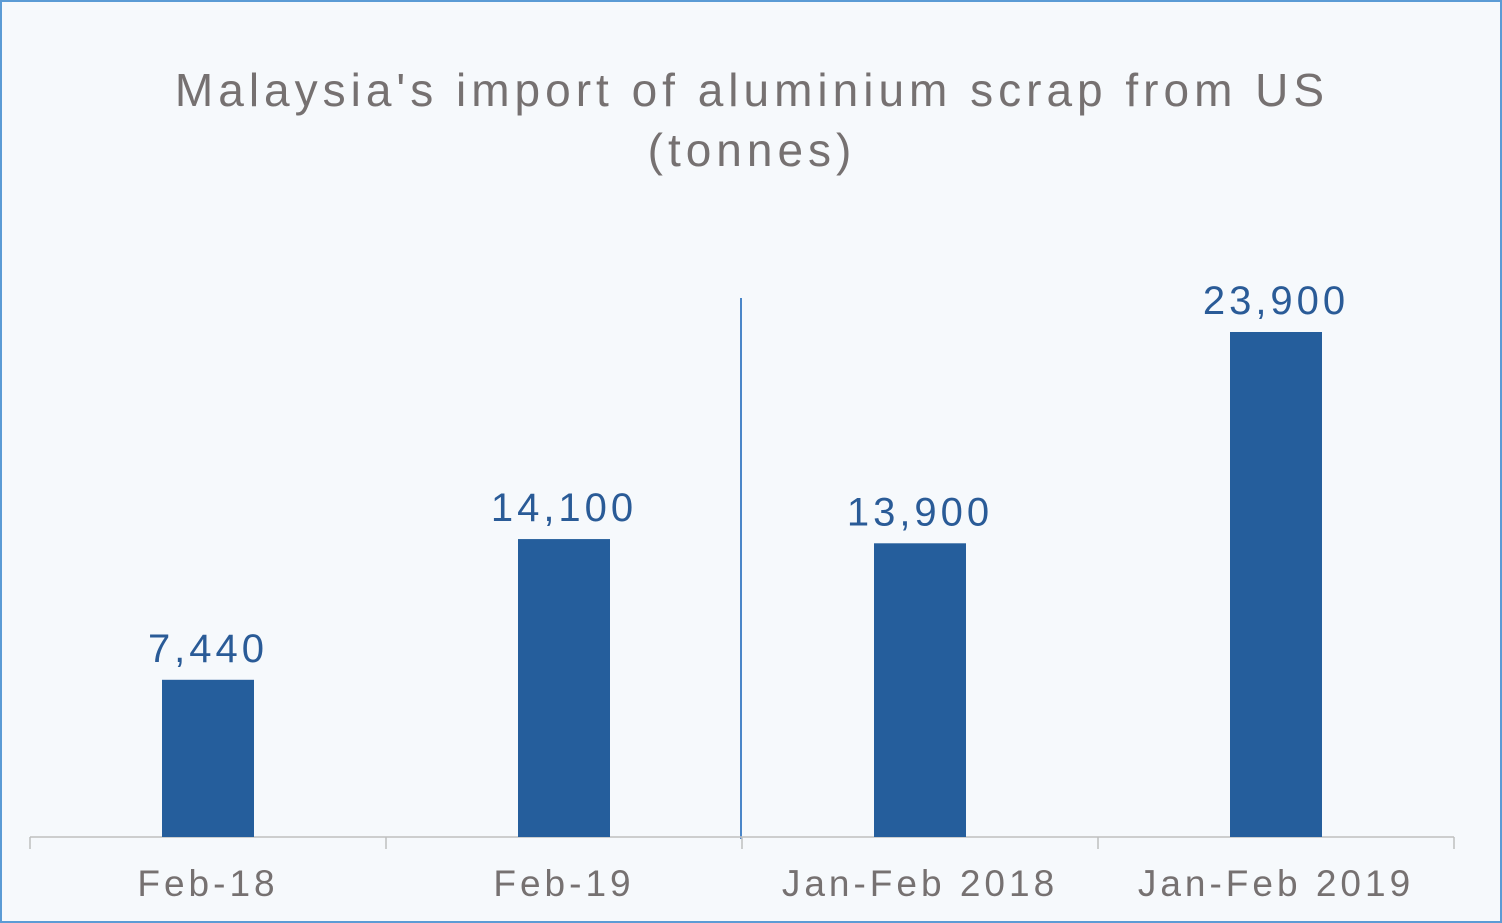 The image size is (1502, 923). What do you see at coordinates (1276, 883) in the screenshot?
I see `x-tick-label: Jan-Feb 2019` at bounding box center [1276, 883].